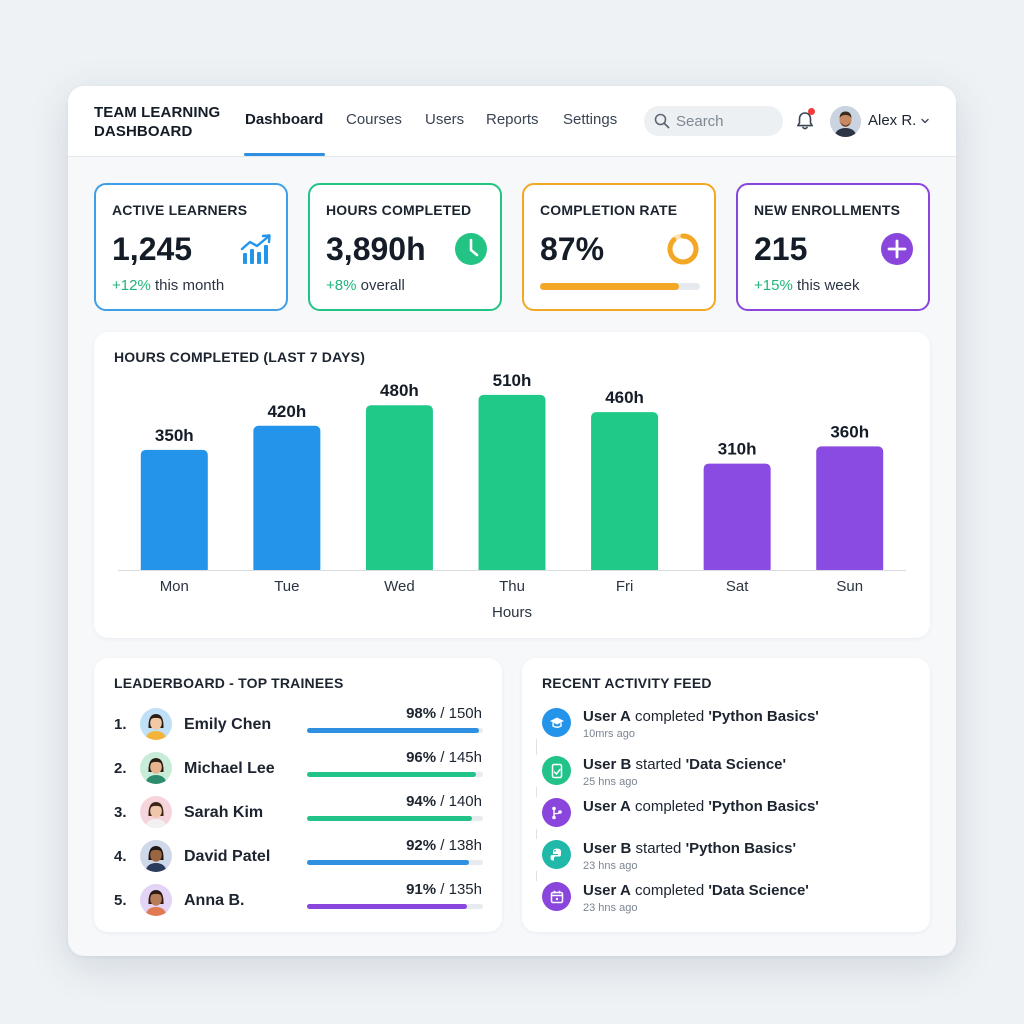 This screenshot has width=1024, height=1024. Describe the element at coordinates (157, 122) in the screenshot. I see `app-title: TEAM LEARNING DASHBOARD` at that location.